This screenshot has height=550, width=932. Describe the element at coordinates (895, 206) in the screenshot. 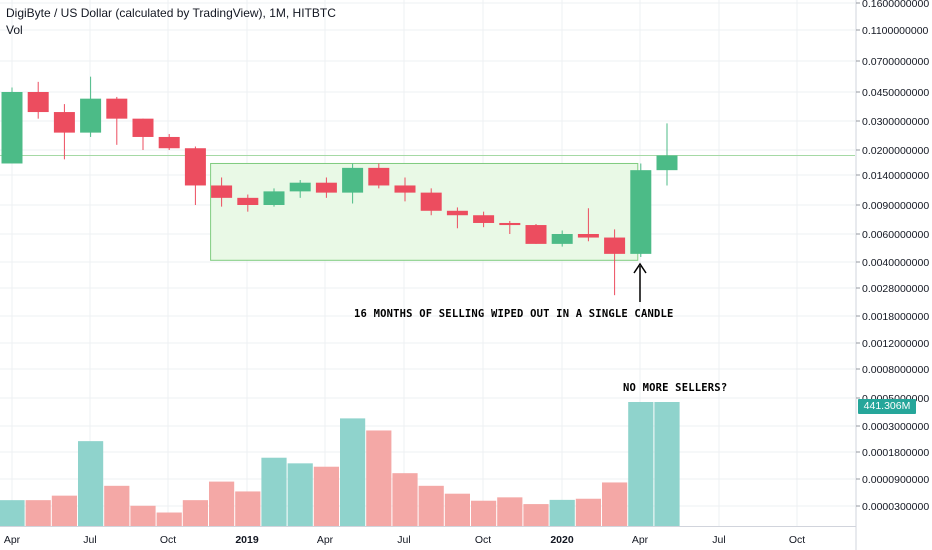

I see `price-axis-label: 0.0090000000` at that location.